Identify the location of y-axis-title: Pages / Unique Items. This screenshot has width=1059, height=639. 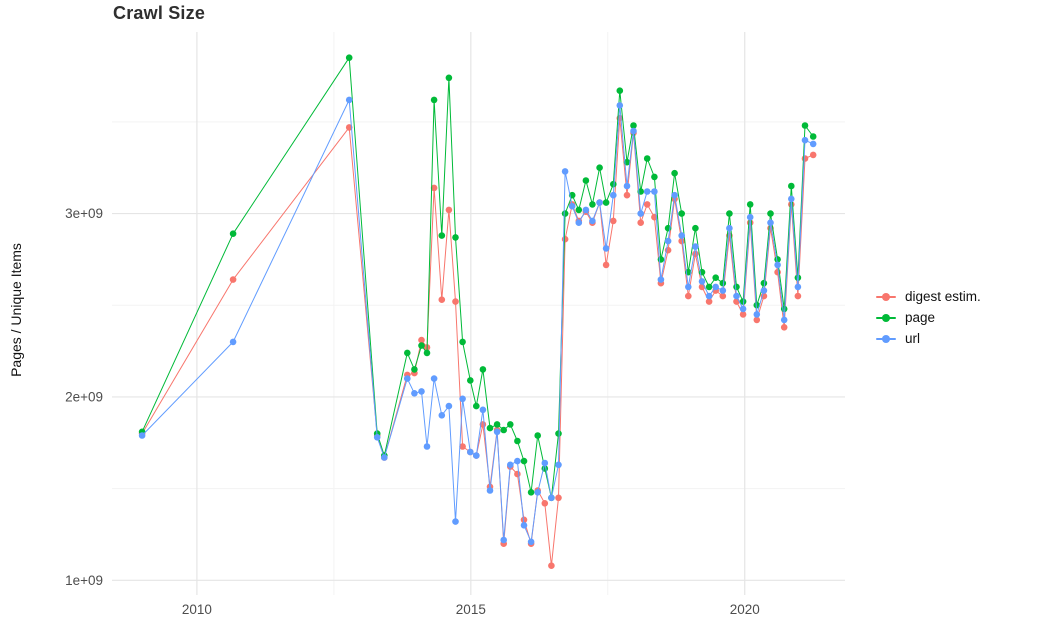
(16, 310).